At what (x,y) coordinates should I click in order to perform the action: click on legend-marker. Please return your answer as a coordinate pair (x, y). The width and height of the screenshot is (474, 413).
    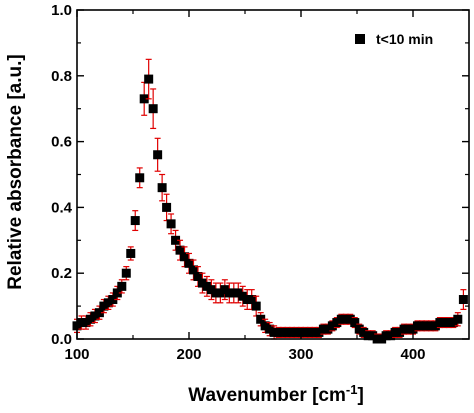
    Looking at the image, I should click on (360, 39).